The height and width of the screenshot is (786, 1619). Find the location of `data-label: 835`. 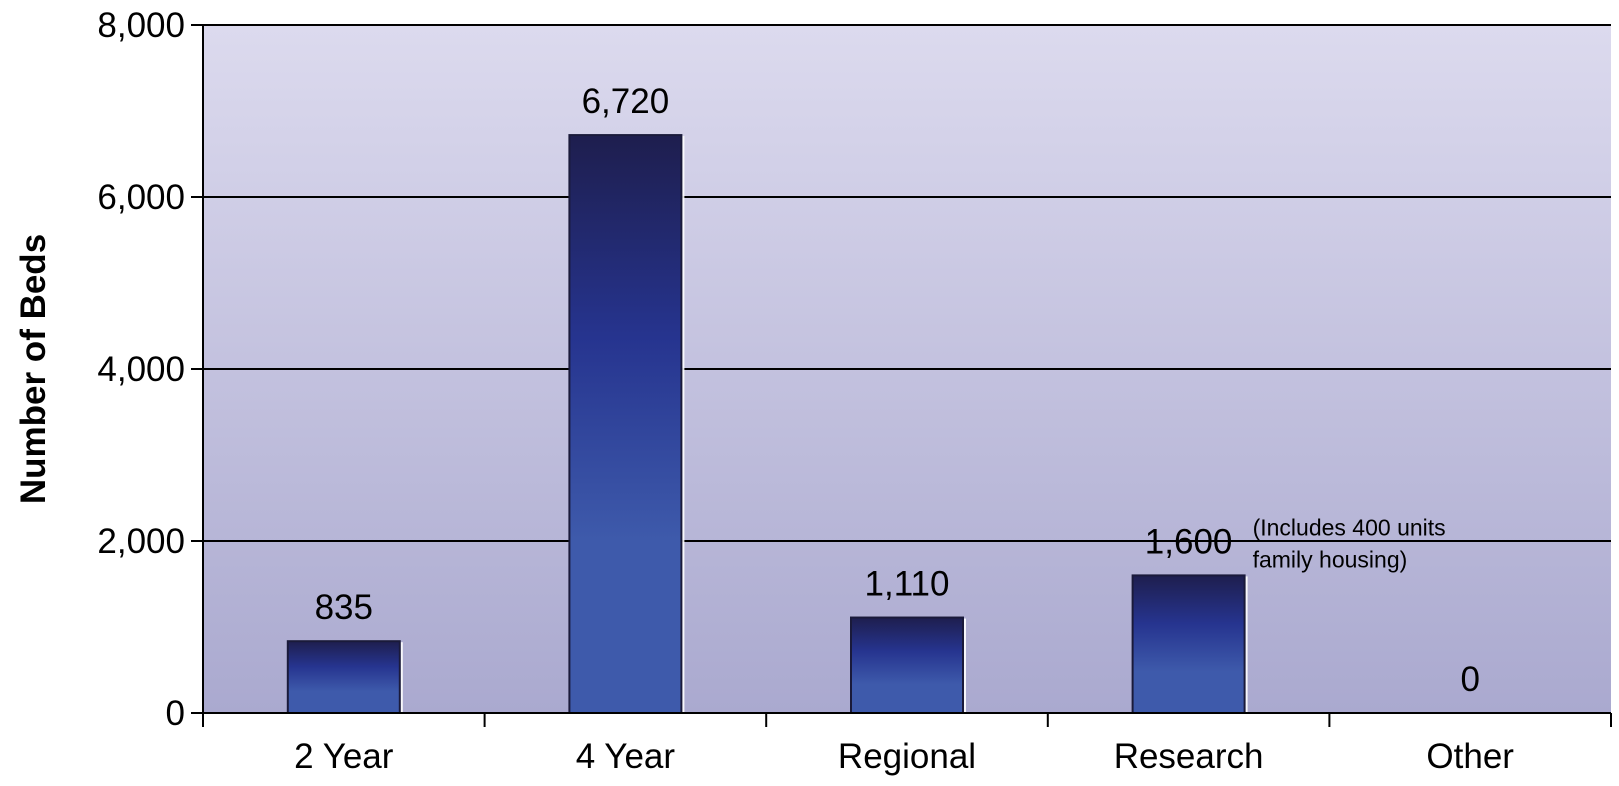

data-label: 835 is located at coordinates (344, 607).